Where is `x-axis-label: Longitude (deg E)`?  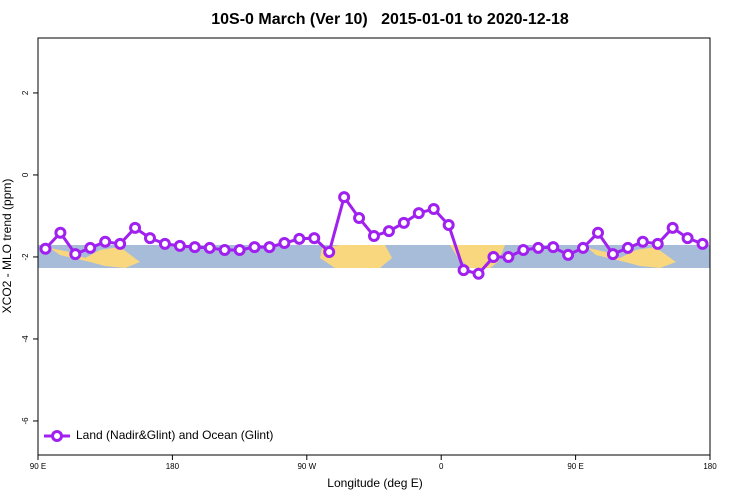 x-axis-label: Longitude (deg E) is located at coordinates (374, 483).